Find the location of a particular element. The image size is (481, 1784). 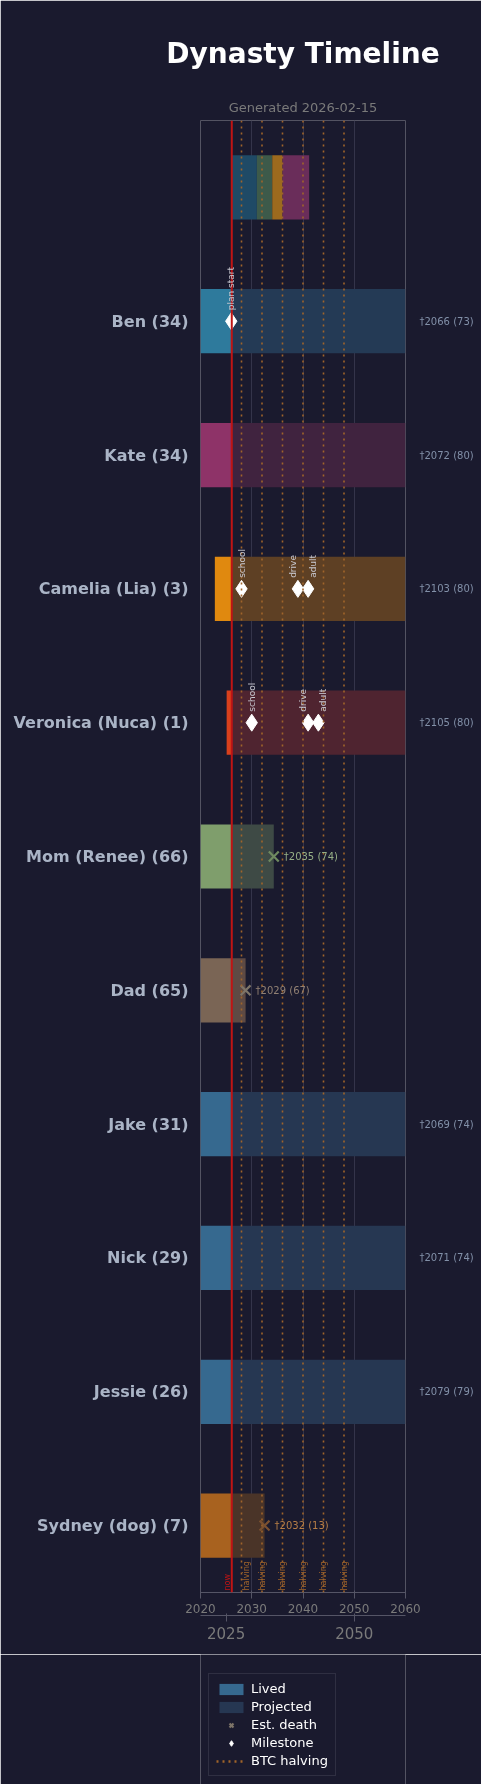

legend-label: Milestone is located at coordinates (282, 1742).